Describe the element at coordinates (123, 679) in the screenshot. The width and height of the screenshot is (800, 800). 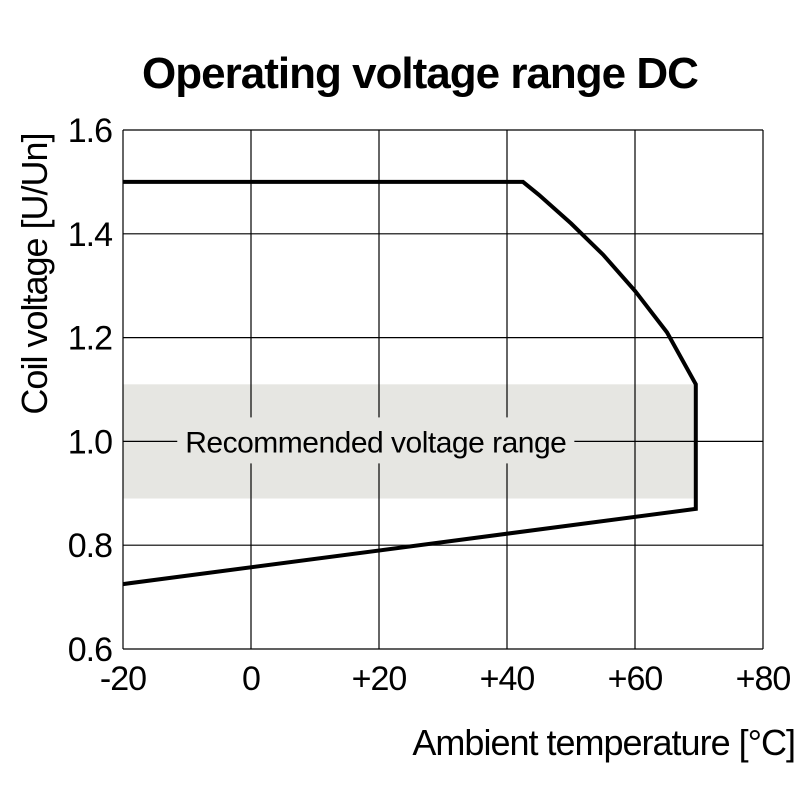
I see `x-tick-label: -20` at that location.